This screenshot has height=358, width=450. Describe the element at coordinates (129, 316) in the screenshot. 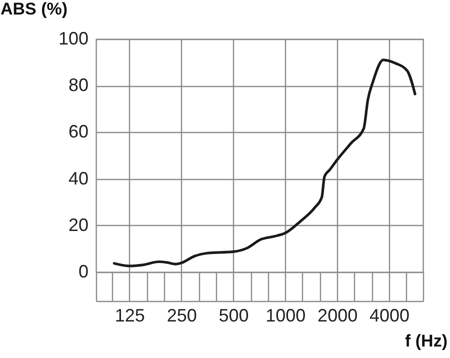

I see `x-tick-label: 125` at that location.